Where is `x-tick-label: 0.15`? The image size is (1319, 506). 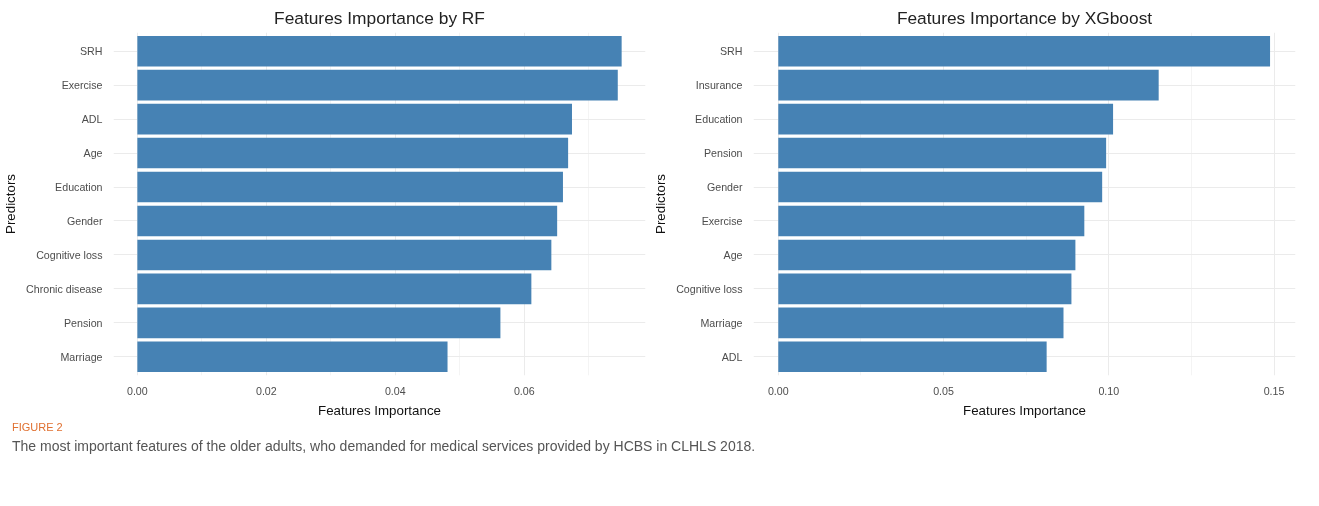
x-tick-label: 0.15 is located at coordinates (1274, 390).